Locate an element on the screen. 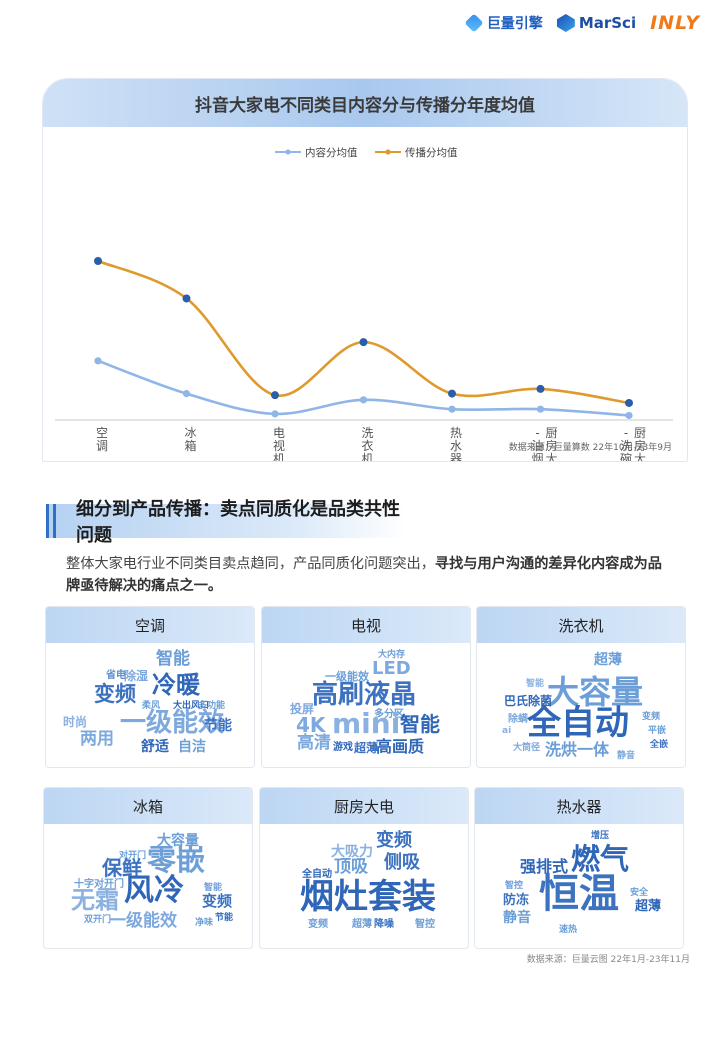  wordcloud-word: 对开门 is located at coordinates (133, 856).